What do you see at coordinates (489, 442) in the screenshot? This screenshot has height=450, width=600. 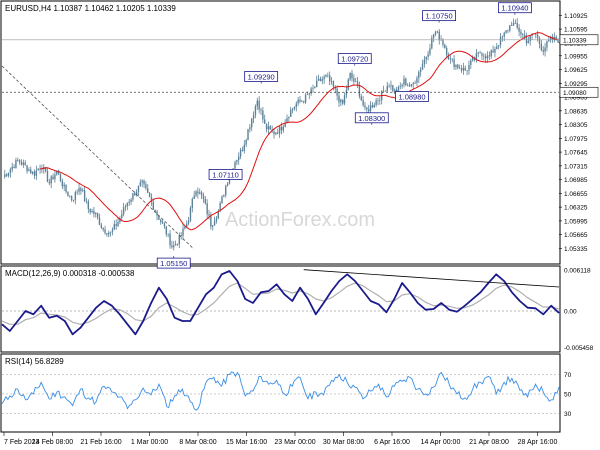 I see `x-tick-label: 21 Apr 08:00` at bounding box center [489, 442].